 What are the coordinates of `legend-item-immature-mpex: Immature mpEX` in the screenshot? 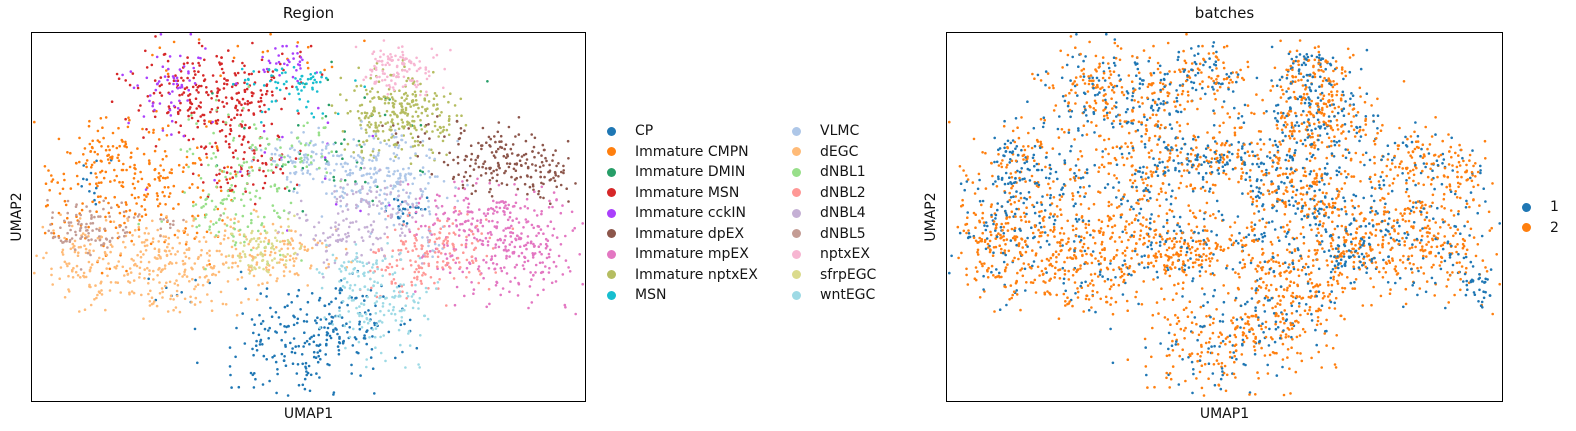 It's located at (680, 254).